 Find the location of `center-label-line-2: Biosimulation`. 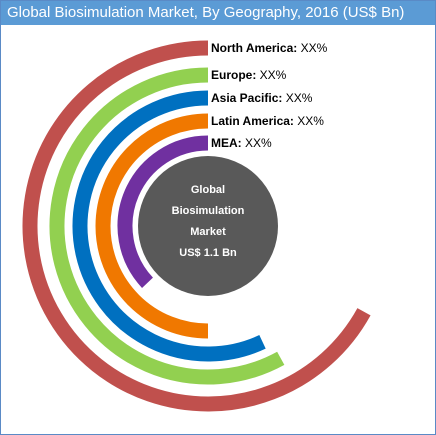

center-label-line-2: Biosimulation is located at coordinates (208, 211).